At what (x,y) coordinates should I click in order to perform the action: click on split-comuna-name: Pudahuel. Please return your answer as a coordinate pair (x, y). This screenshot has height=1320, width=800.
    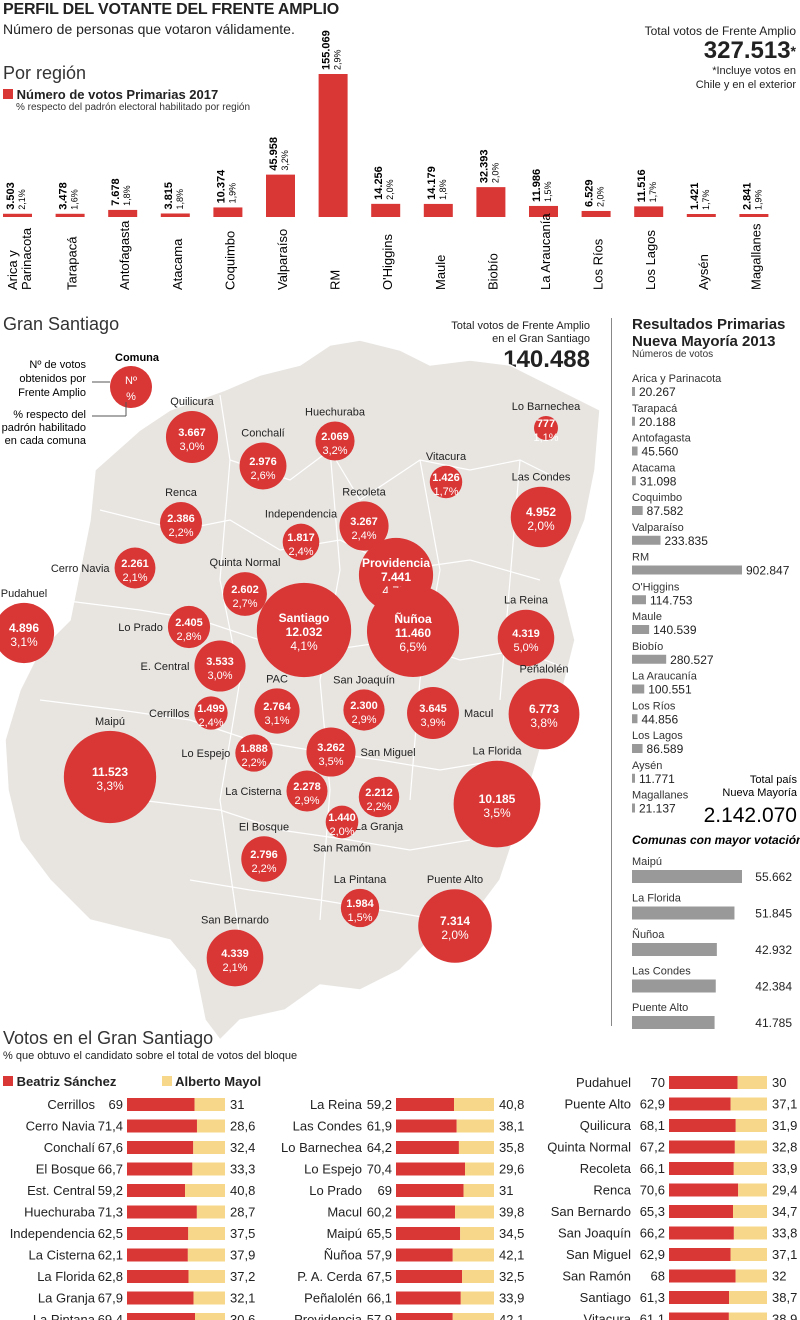
    Looking at the image, I should click on (603, 1082).